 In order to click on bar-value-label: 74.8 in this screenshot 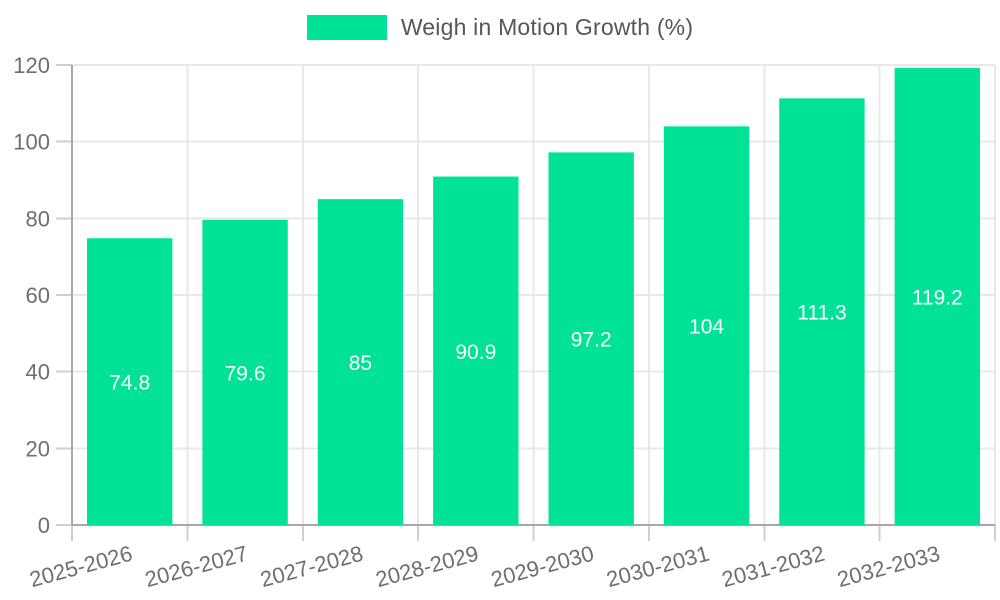, I will do `click(129, 383)`.